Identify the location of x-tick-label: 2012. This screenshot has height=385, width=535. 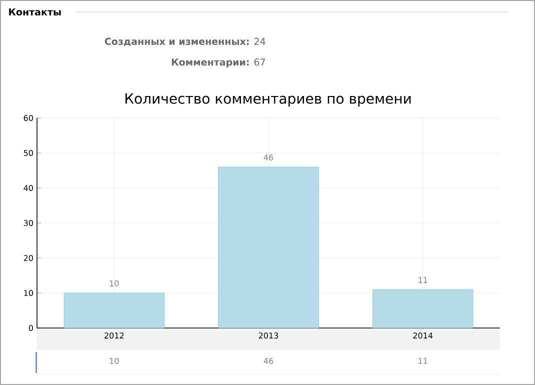
(114, 335).